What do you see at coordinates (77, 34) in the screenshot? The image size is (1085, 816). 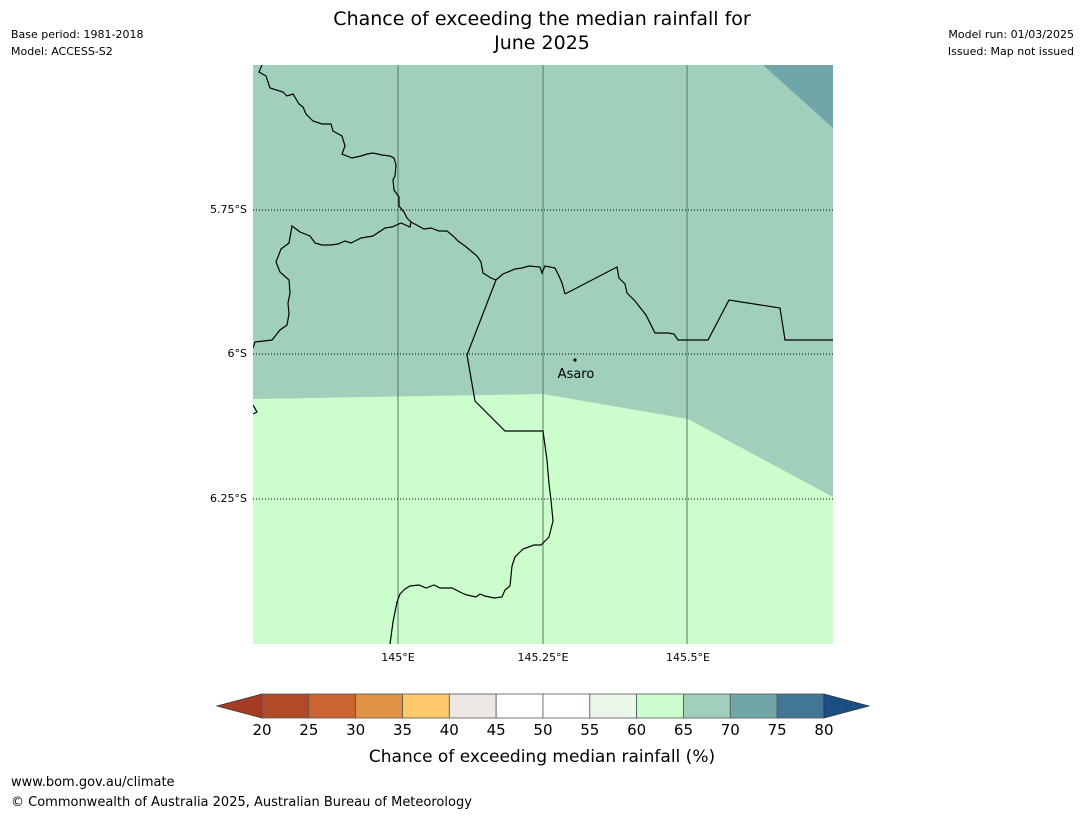 I see `base-period-text: Base period: 1981-2018` at bounding box center [77, 34].